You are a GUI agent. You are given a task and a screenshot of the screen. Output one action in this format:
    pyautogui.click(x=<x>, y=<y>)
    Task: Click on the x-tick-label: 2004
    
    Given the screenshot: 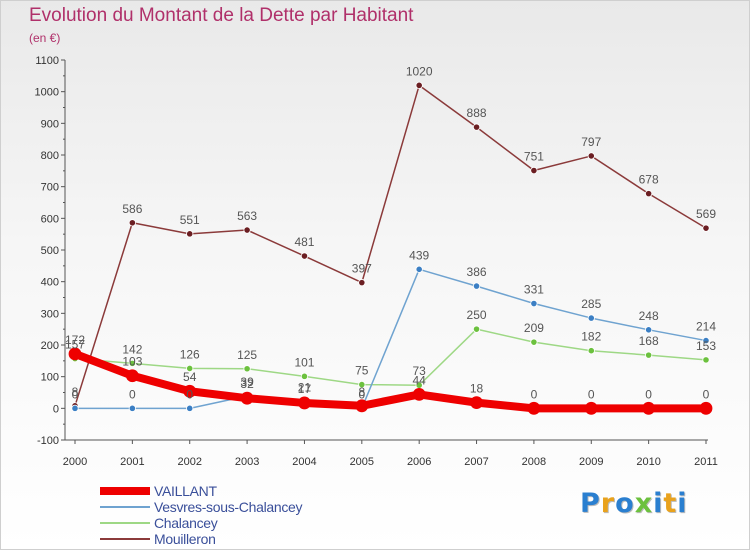 What is the action you would take?
    pyautogui.click(x=304, y=462)
    